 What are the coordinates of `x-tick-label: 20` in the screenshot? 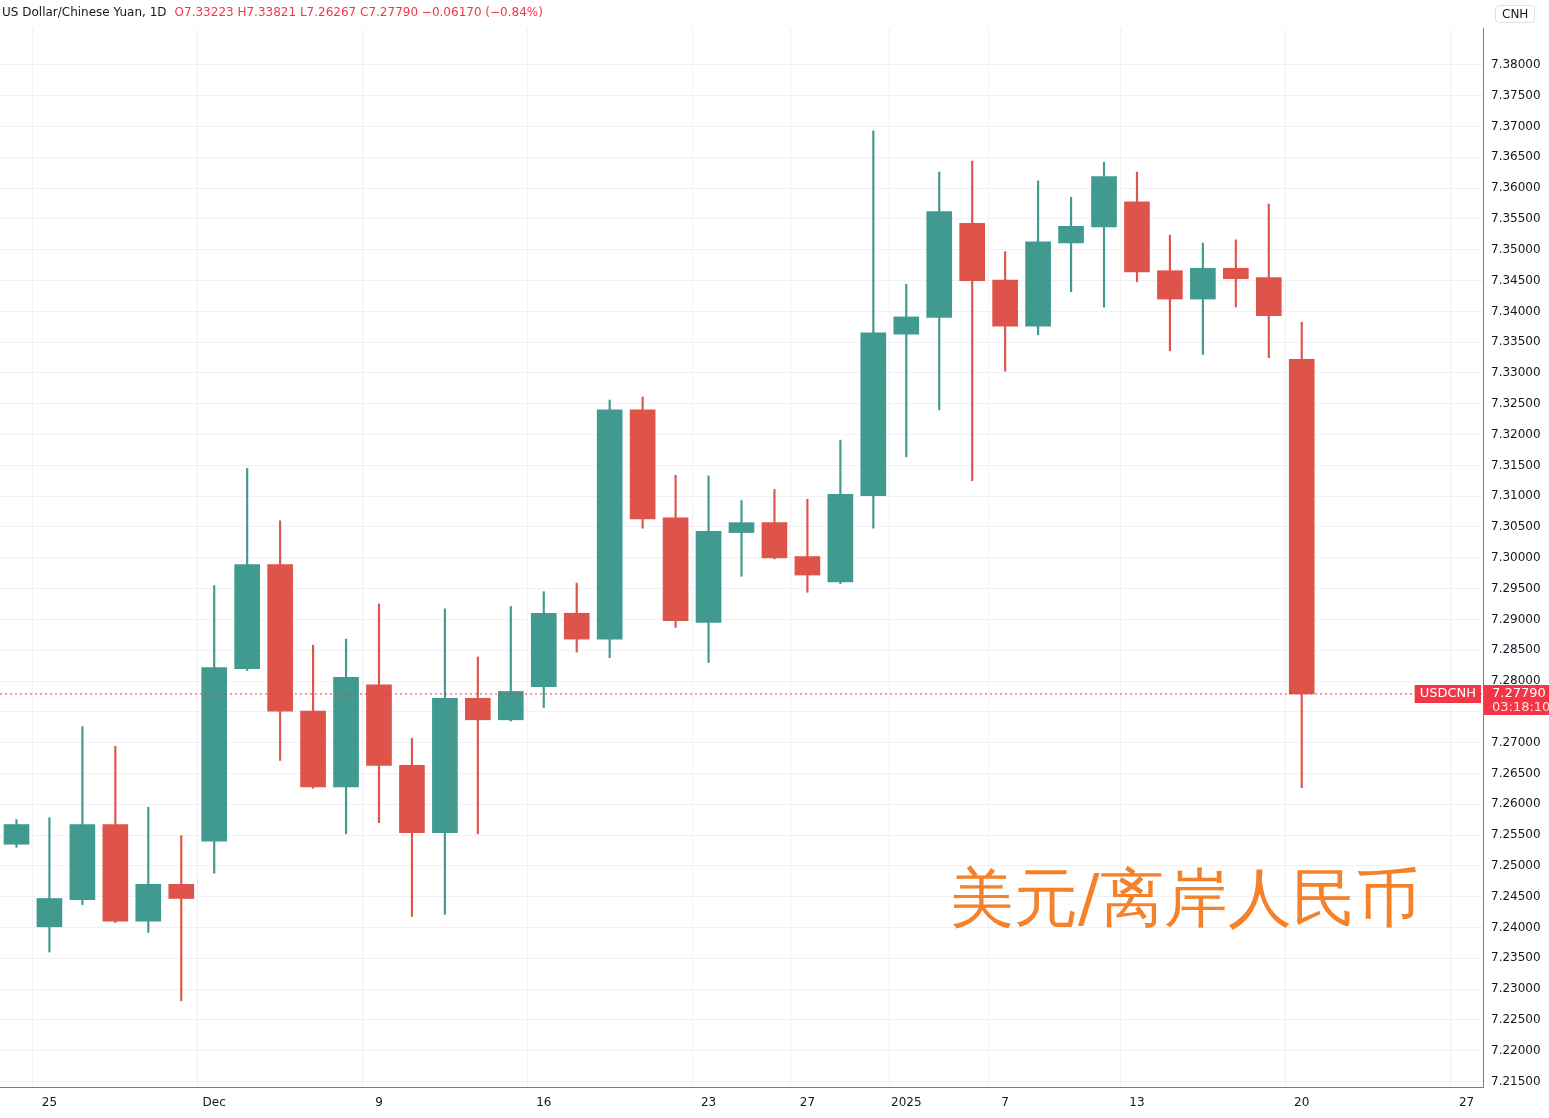 It's located at (1302, 1101).